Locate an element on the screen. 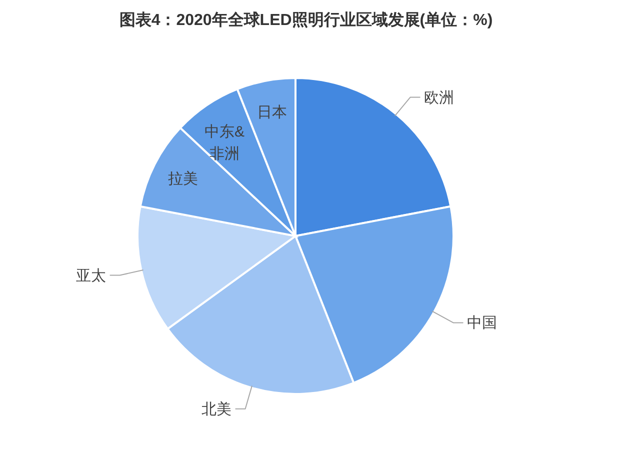 This screenshot has height=463, width=628. slice-label: 中国 is located at coordinates (482, 323).